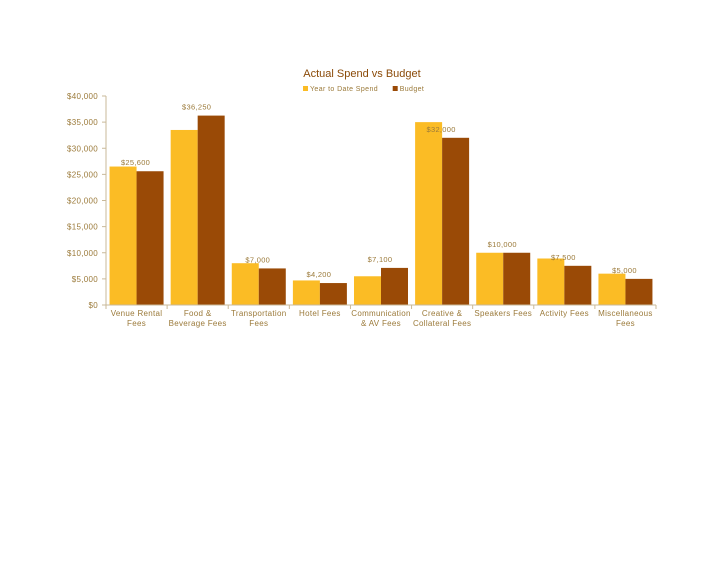  Describe the element at coordinates (259, 313) in the screenshot. I see `x-tick-label: Transportation` at that location.